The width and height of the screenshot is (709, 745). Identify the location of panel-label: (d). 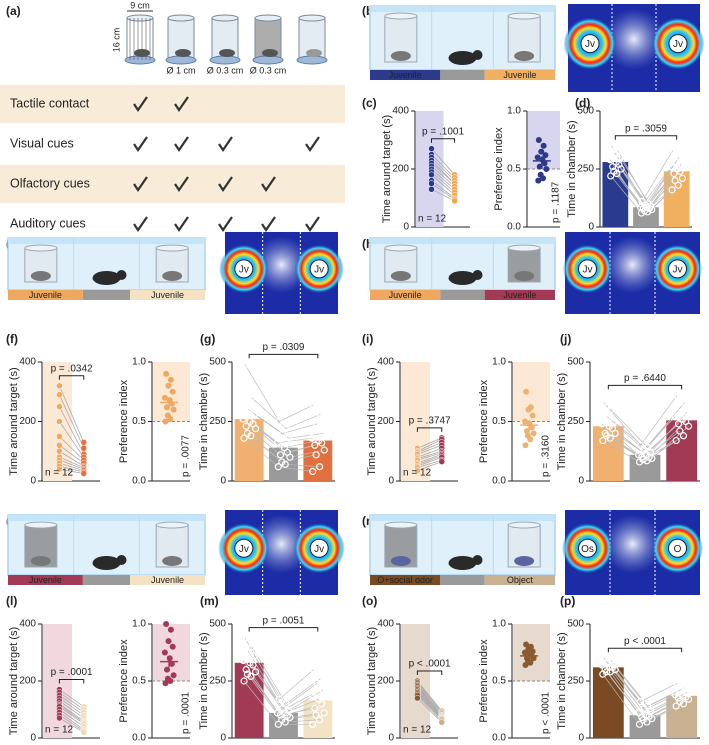
(582, 103).